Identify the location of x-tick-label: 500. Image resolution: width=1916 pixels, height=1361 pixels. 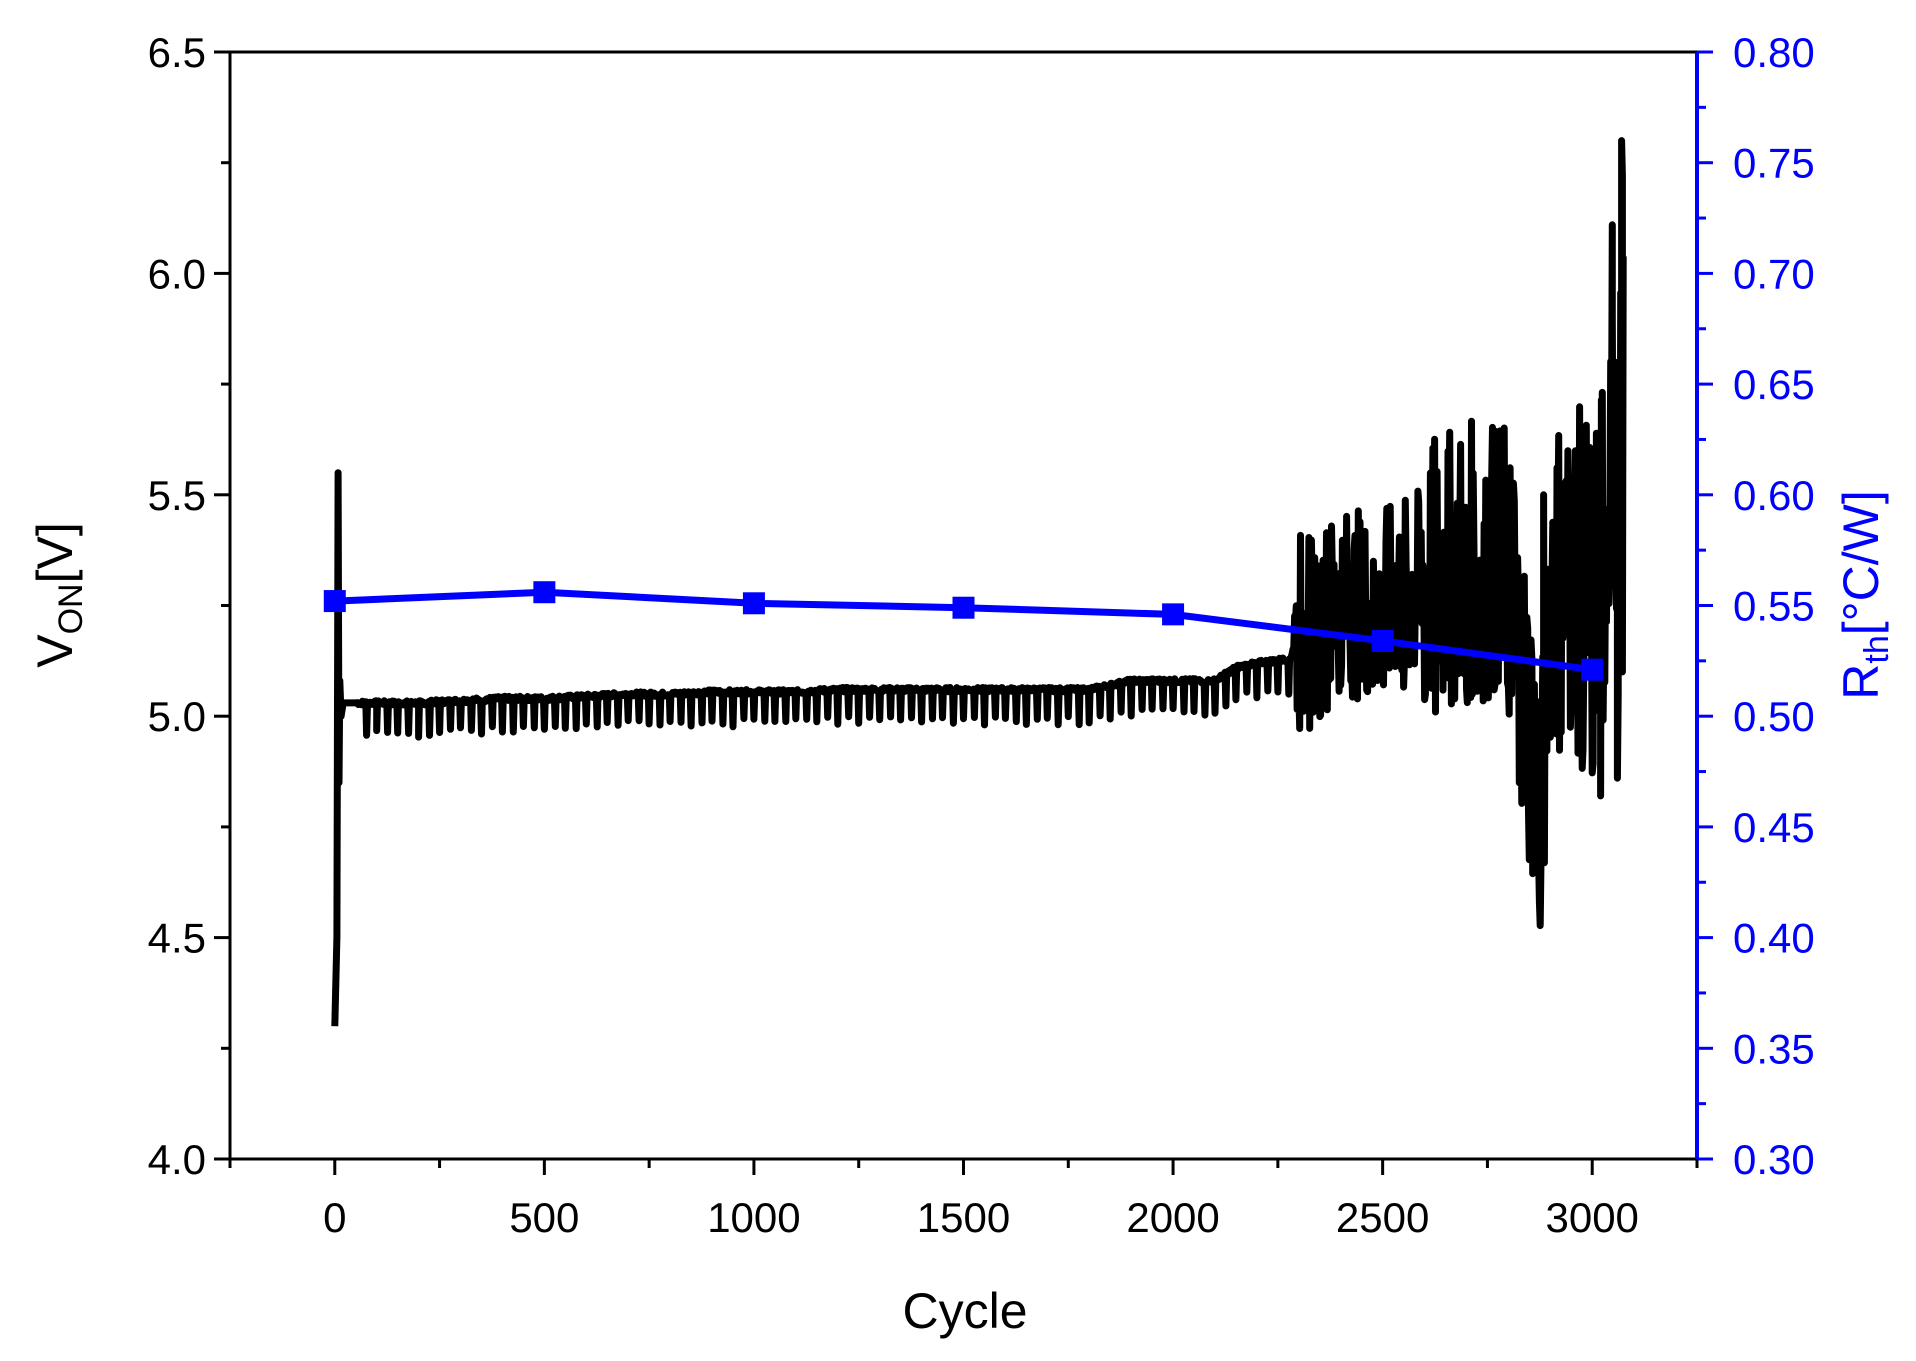
(544, 1217).